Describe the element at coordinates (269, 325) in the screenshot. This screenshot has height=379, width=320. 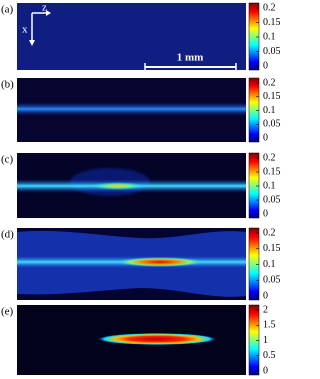
I see `colorbar-tick-label: 1.5` at that location.